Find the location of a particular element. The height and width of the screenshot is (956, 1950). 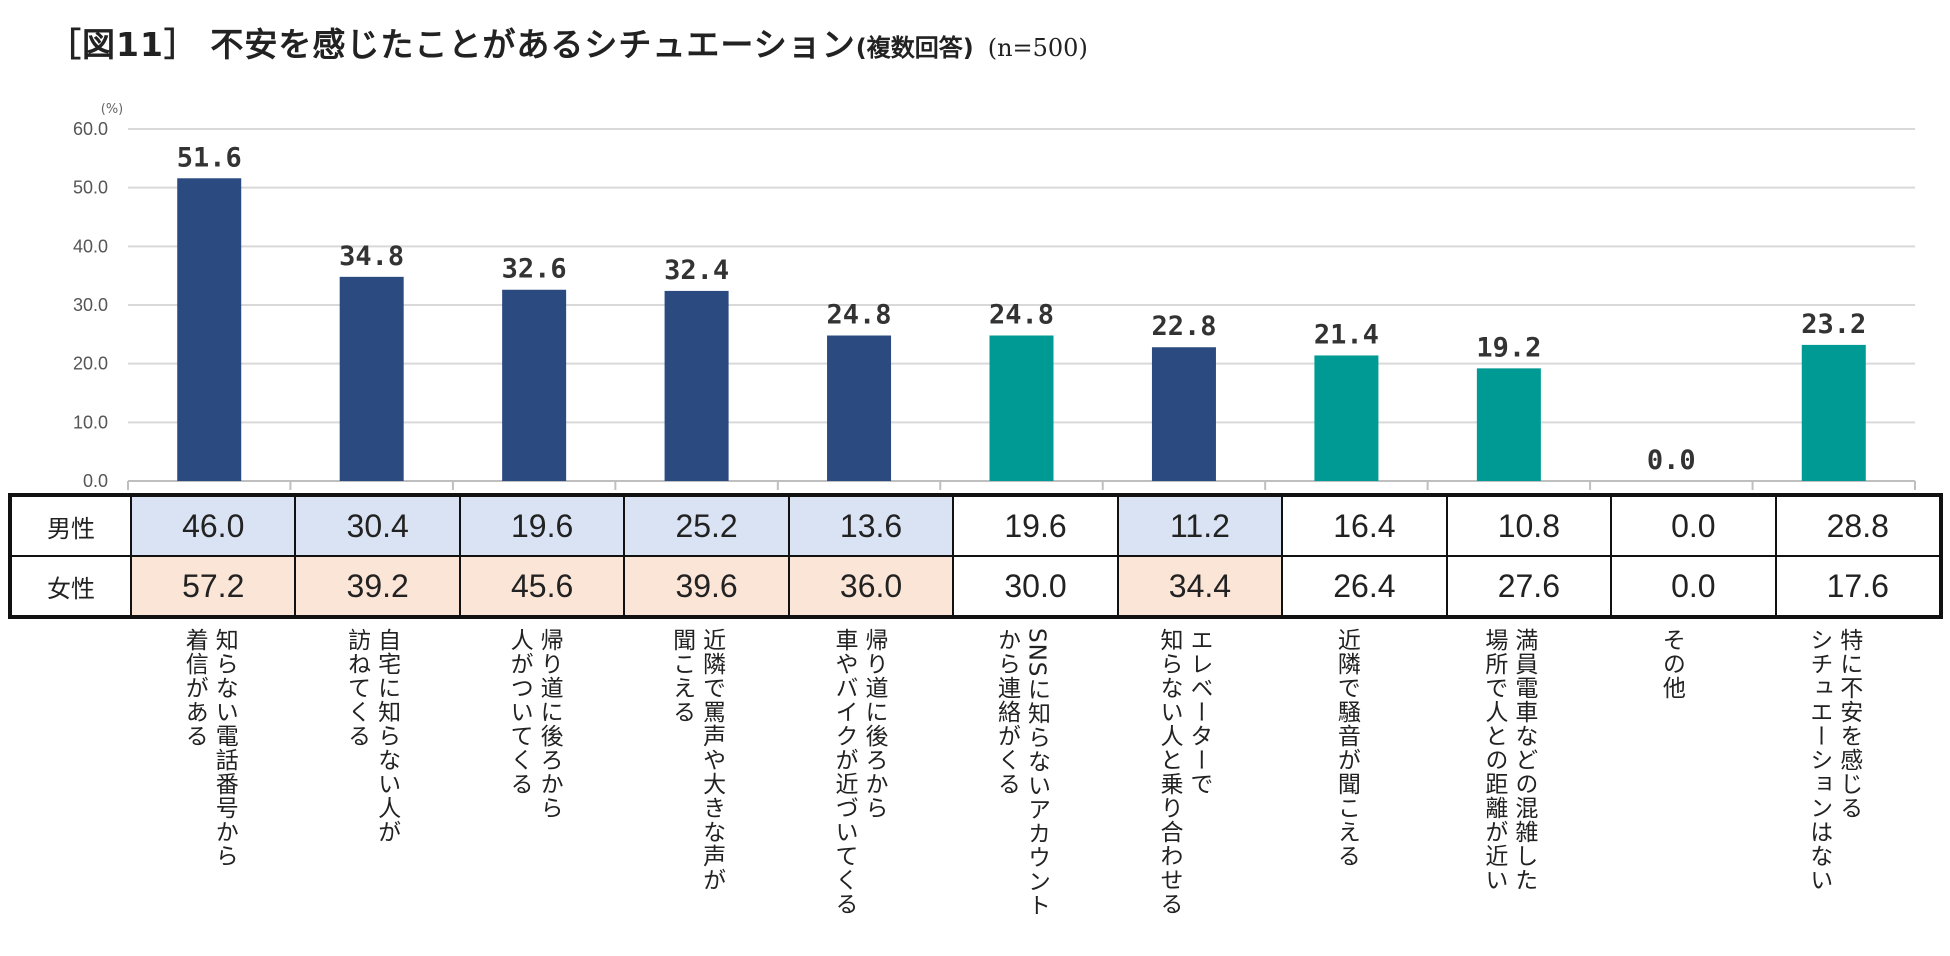

table-cell: 11.2 is located at coordinates (1200, 525).